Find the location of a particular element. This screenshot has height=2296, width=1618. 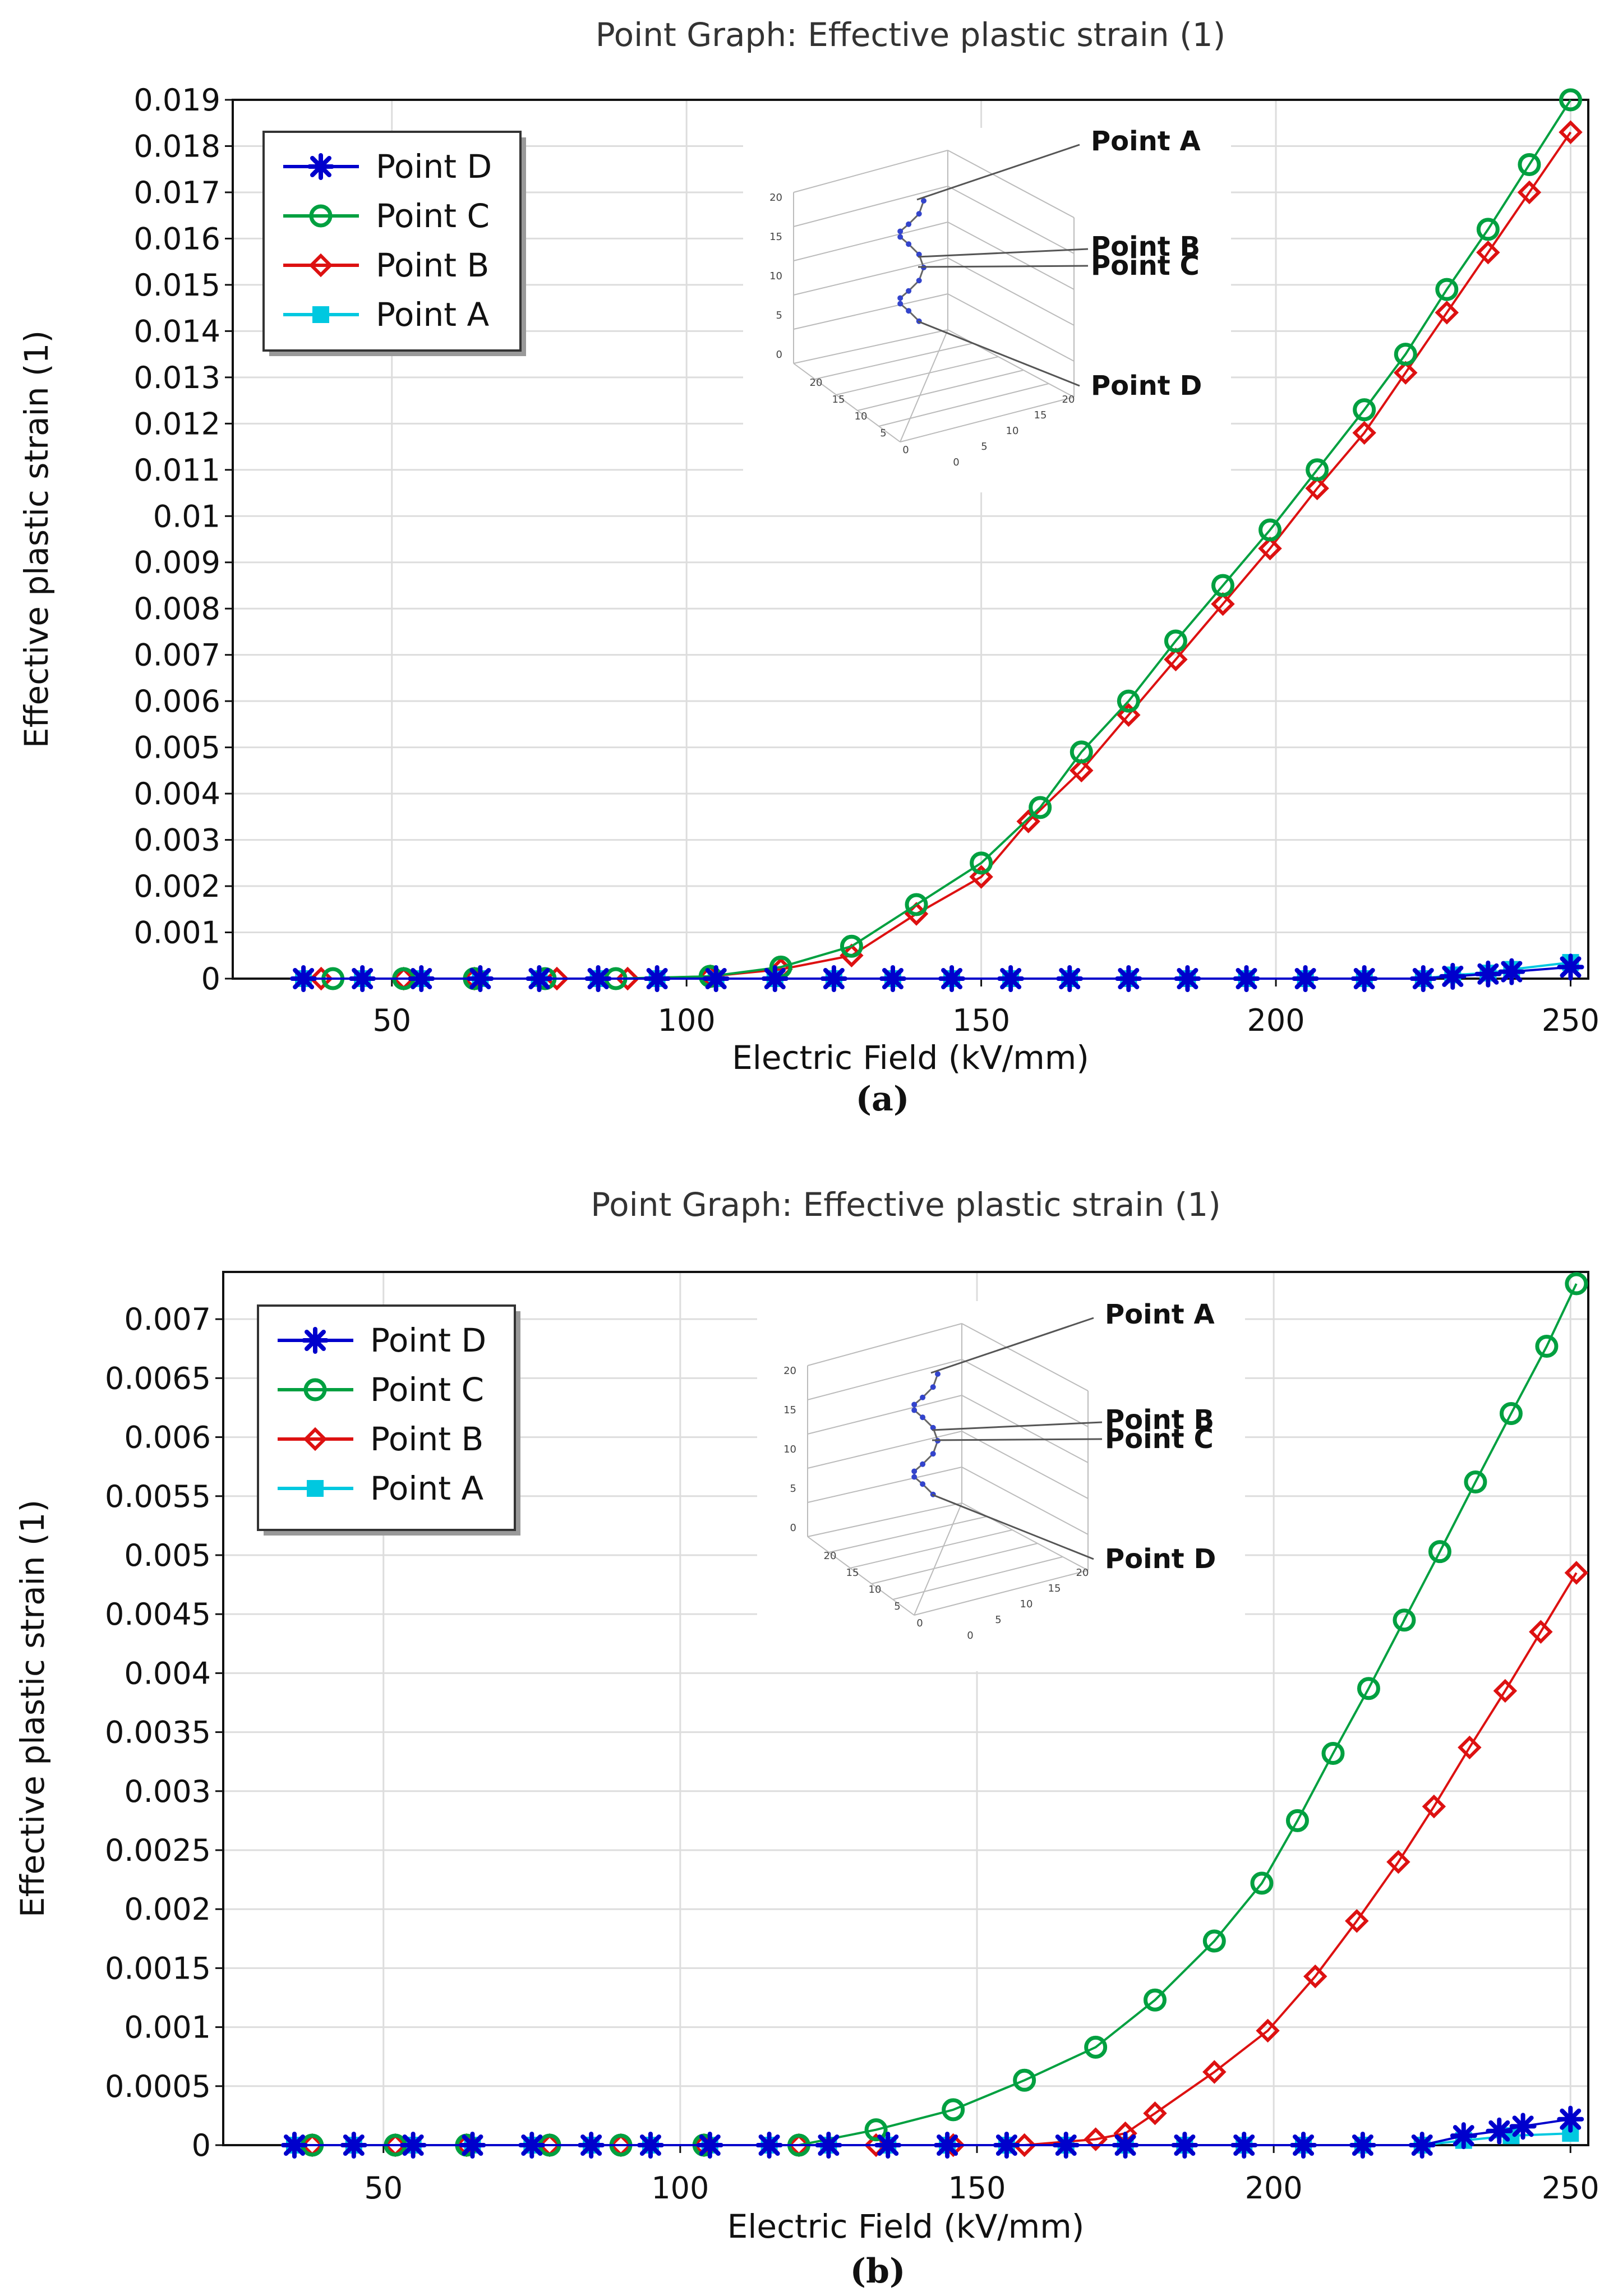

inset-label: Point A is located at coordinates (1146, 141).